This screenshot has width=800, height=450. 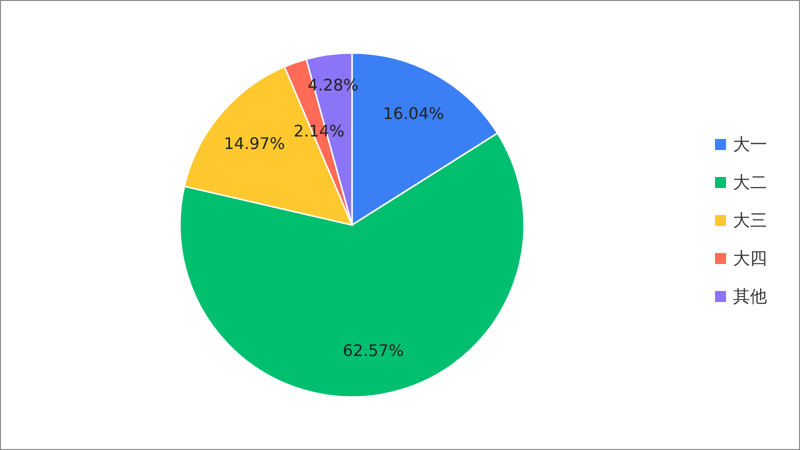 I want to click on data-label: 16.04%, so click(x=413, y=114).